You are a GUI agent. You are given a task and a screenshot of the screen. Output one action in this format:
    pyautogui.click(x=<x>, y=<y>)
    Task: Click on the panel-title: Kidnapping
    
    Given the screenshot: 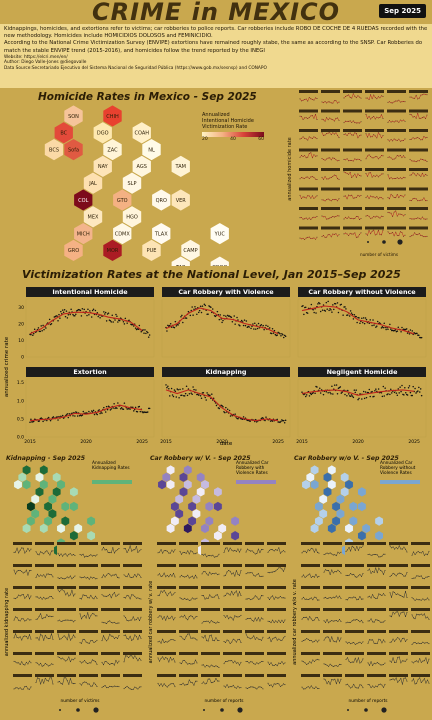 What is the action you would take?
    pyautogui.click(x=225, y=372)
    